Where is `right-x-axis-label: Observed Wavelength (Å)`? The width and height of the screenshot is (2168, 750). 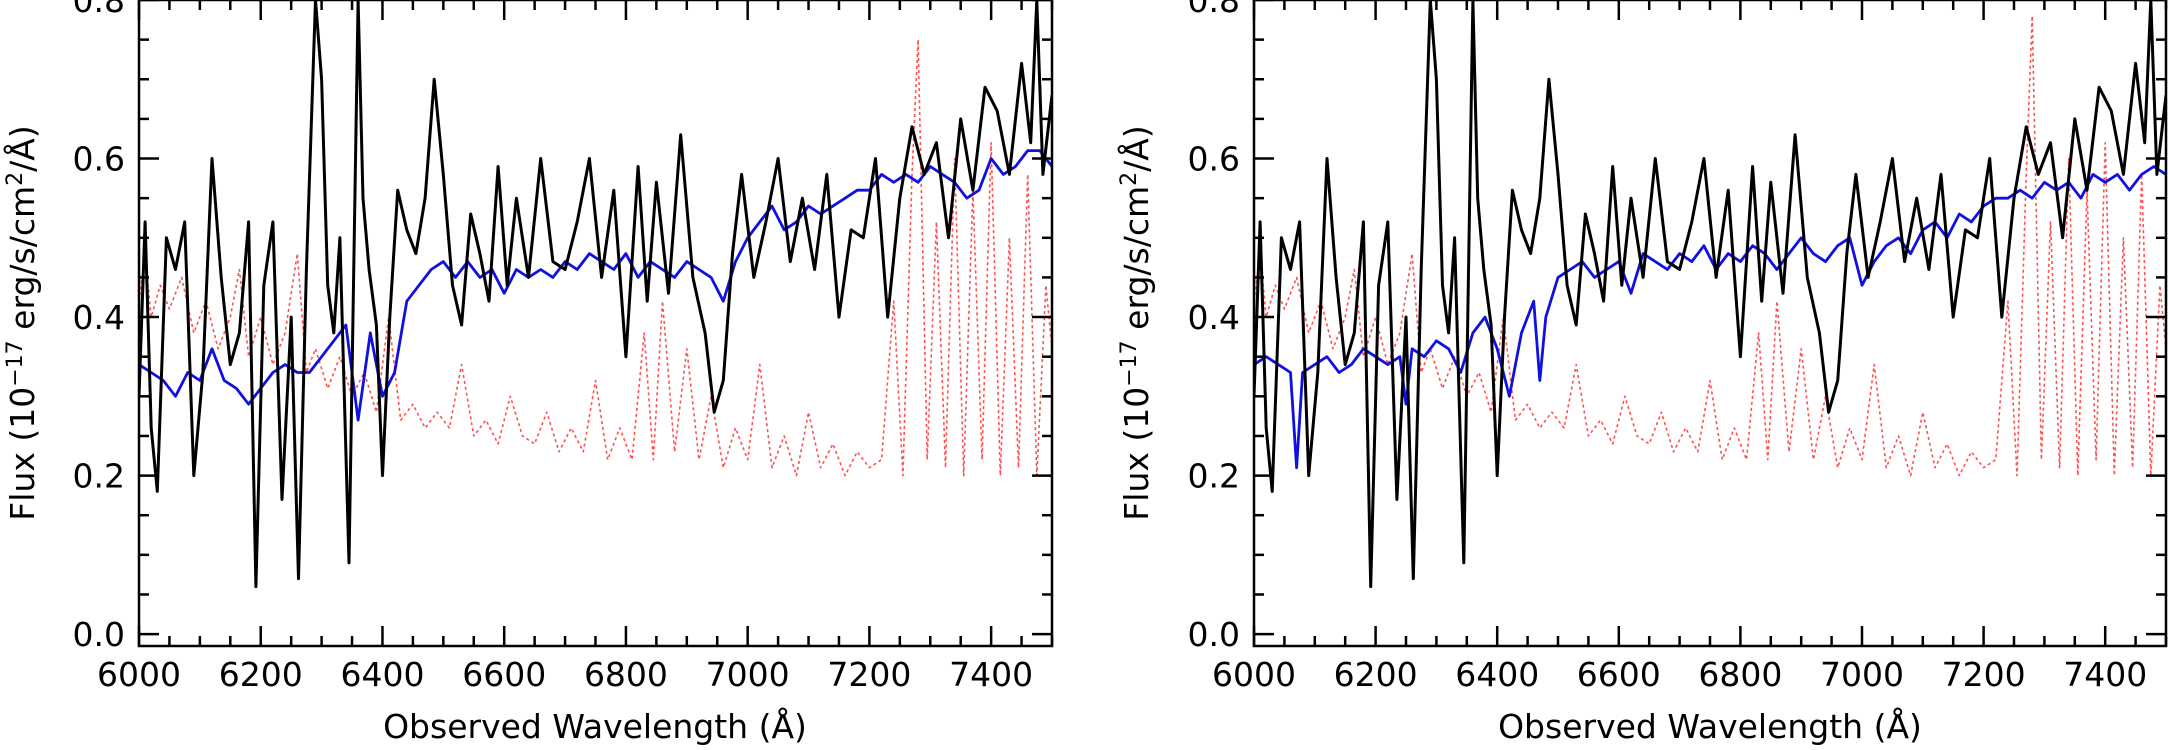 right-x-axis-label: Observed Wavelength (Å) is located at coordinates (1710, 726).